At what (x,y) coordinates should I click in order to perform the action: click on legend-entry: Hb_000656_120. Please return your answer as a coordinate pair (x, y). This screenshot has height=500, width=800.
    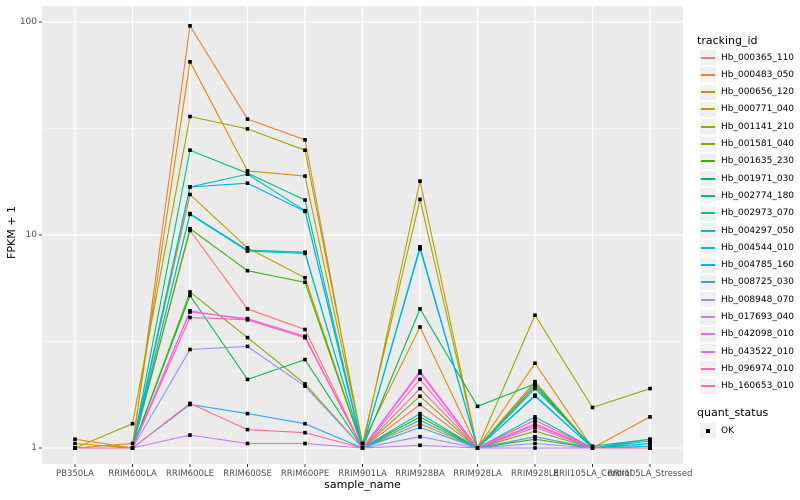
    Looking at the image, I should click on (747, 92).